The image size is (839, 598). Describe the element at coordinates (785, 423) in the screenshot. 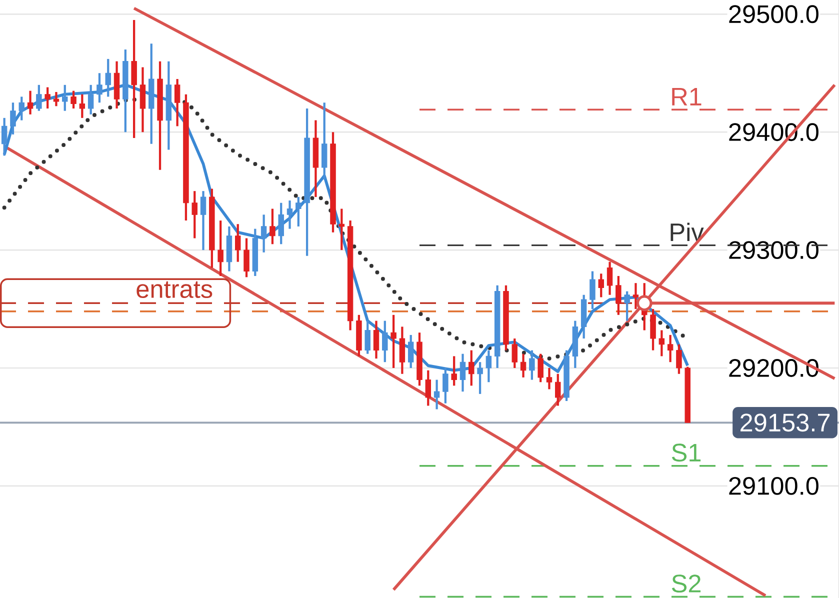

I see `ref-line-label: 29153.7` at that location.